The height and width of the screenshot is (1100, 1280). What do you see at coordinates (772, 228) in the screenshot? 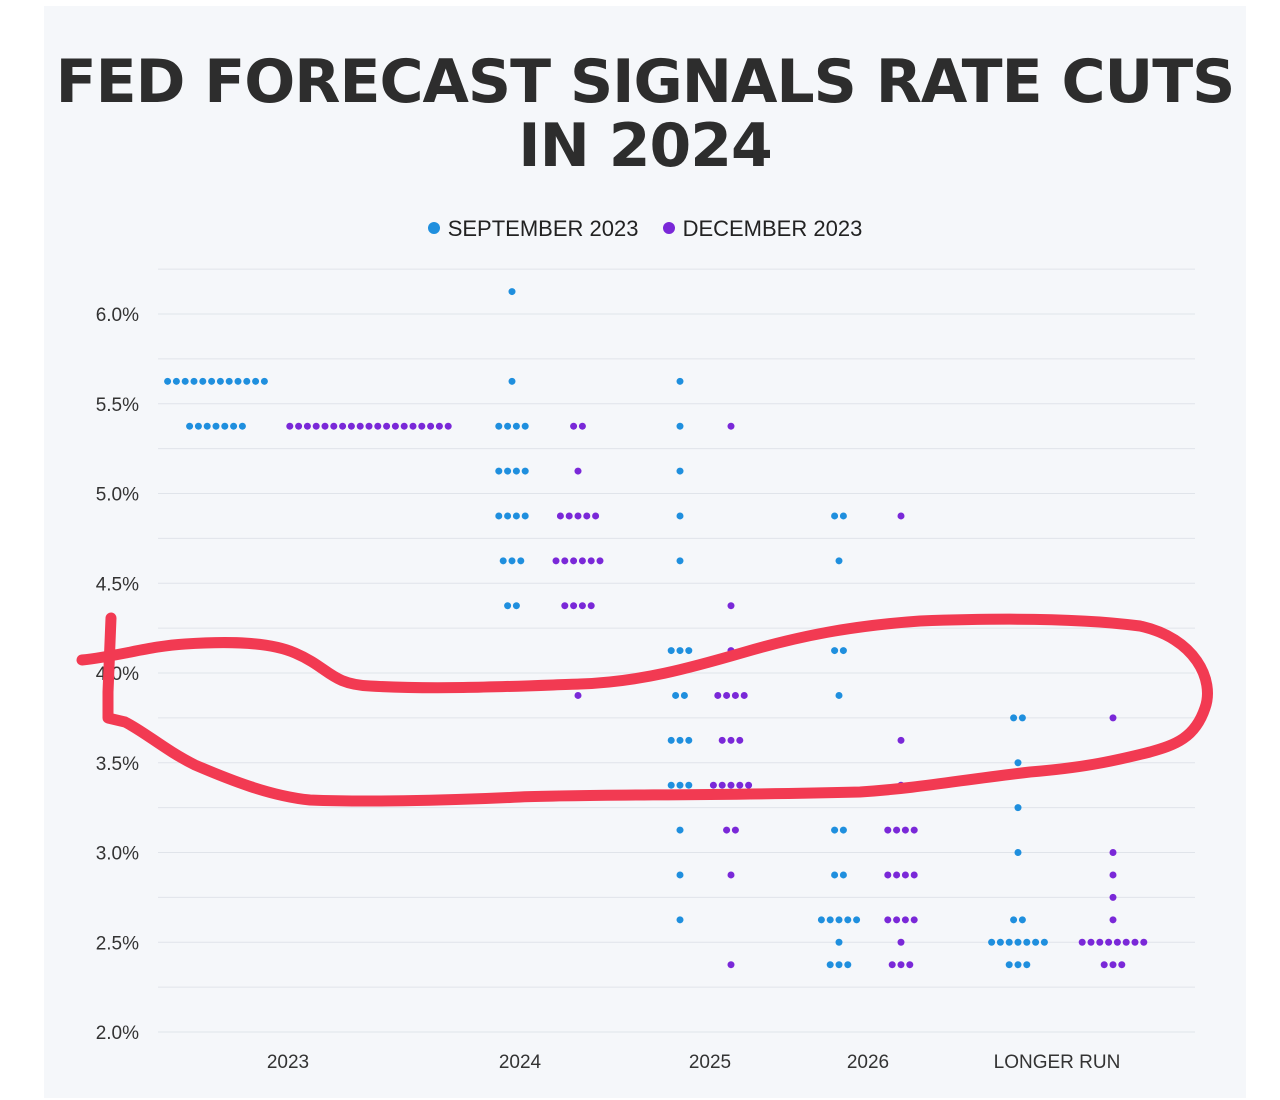
I see `legend-label-december: DECEMBER 2023` at bounding box center [772, 228].